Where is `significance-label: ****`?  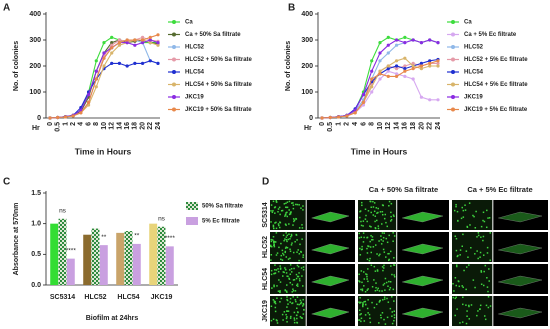
significance-label: **** is located at coordinates (71, 250).